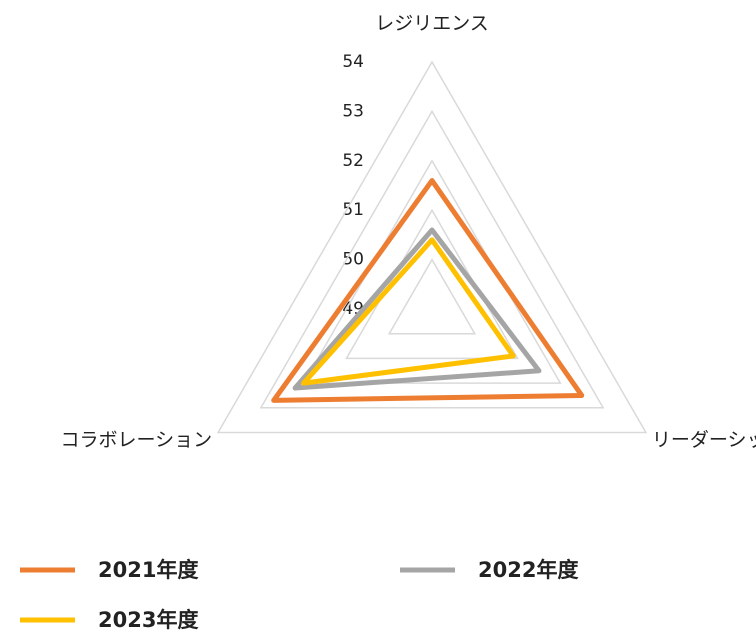 The height and width of the screenshot is (634, 756). I want to click on axis-label: リーダーシップ, so click(704, 440).